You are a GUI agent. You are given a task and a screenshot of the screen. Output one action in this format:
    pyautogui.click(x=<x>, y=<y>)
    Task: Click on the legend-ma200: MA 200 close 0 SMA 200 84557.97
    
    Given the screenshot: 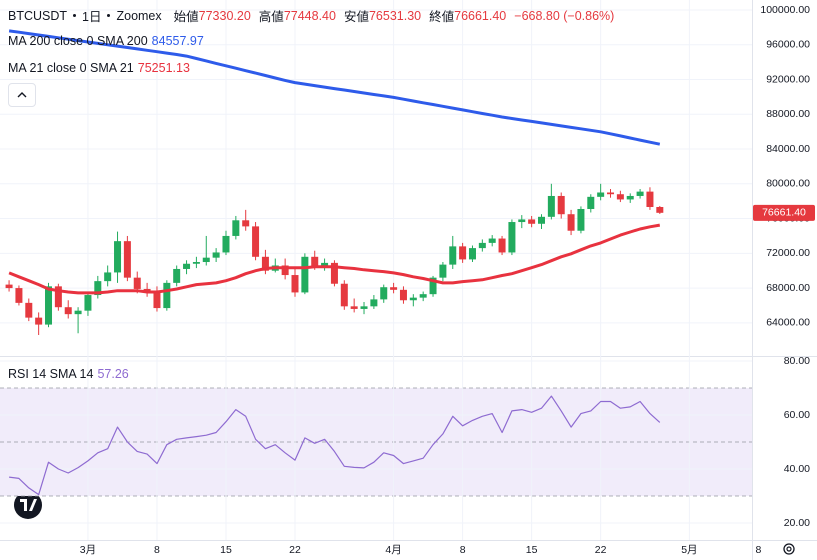 What is the action you would take?
    pyautogui.click(x=108, y=41)
    